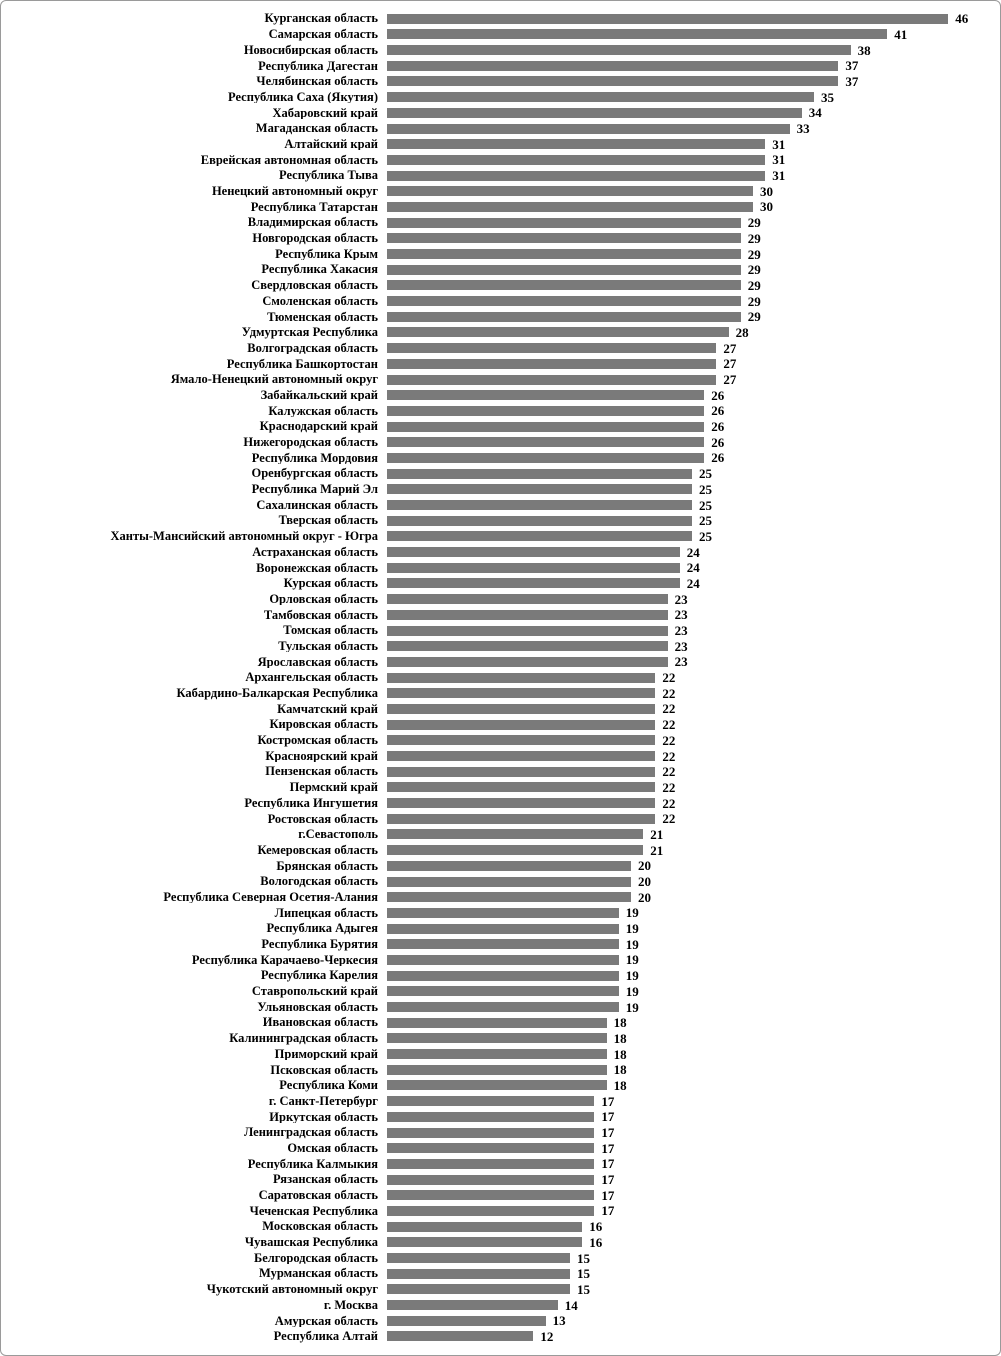 The height and width of the screenshot is (1356, 1001). Describe the element at coordinates (319, 944) in the screenshot. I see `category-label: Республика Бурятия` at that location.